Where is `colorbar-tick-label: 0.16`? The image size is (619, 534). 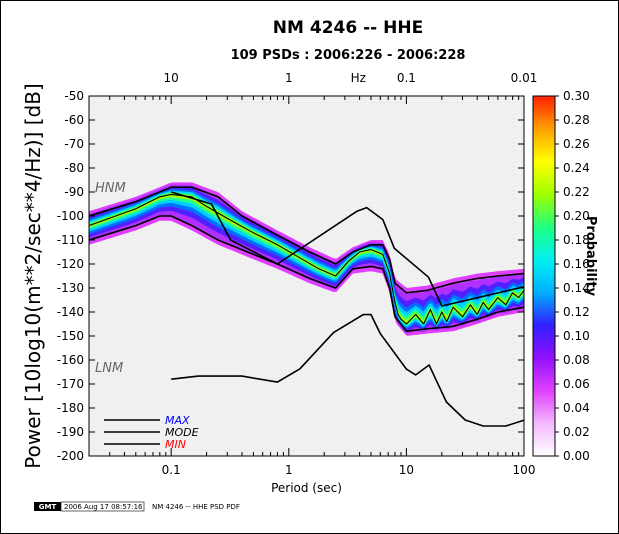
colorbar-tick-label: 0.16 is located at coordinates (576, 264).